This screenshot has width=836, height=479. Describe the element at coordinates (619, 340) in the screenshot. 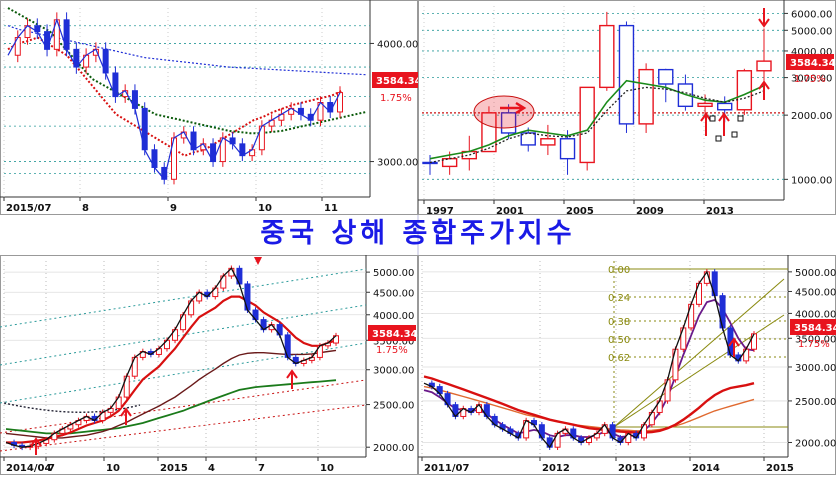

I see `fib-label: 0.50` at that location.